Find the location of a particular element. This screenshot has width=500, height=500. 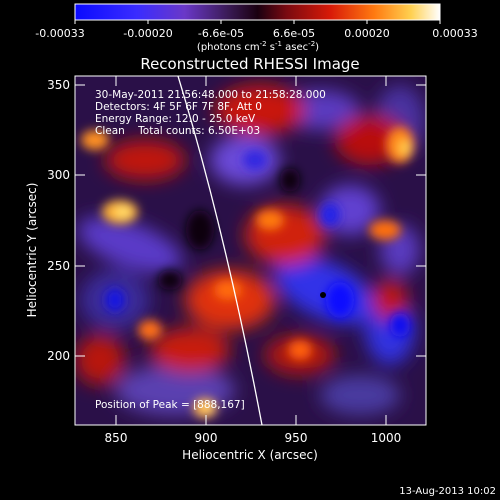

y-axis-label: Heliocentric Y (arcsec) is located at coordinates (32, 250).